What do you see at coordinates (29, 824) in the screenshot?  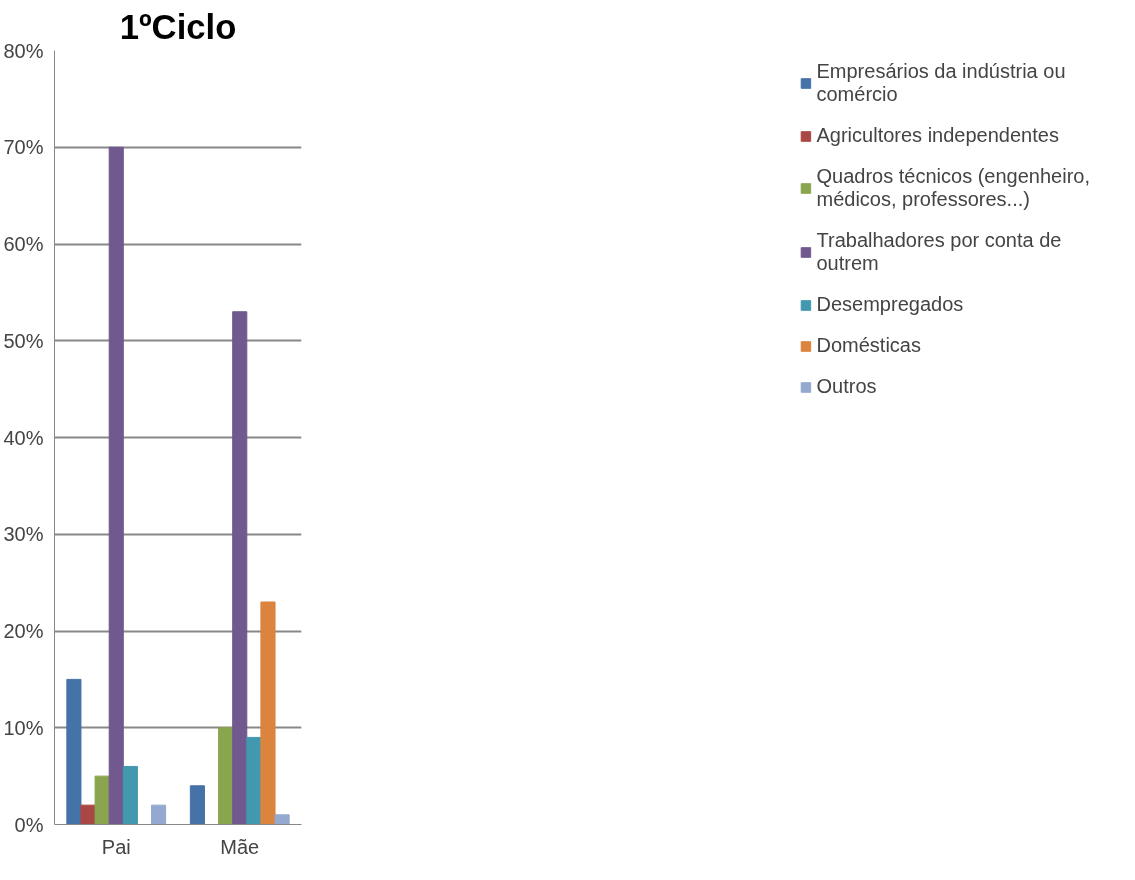 I see `y-tick-label: 0%` at bounding box center [29, 824].